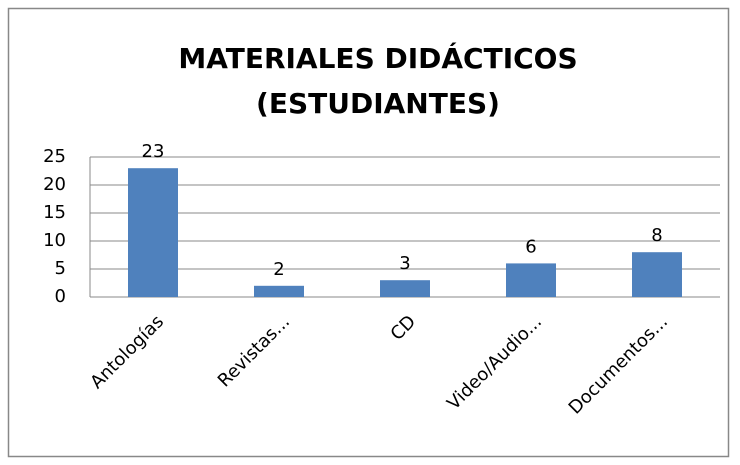  I want to click on data-label: 2, so click(278, 269).